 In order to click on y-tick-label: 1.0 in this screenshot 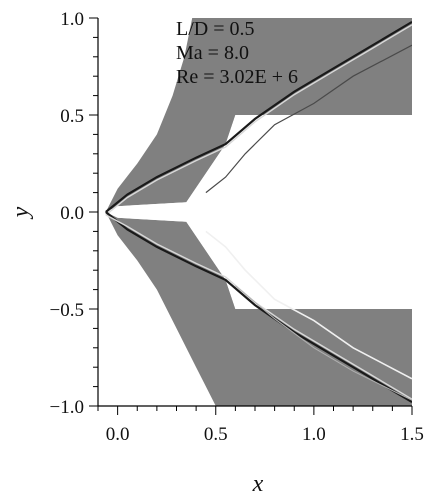, I will do `click(72, 19)`.